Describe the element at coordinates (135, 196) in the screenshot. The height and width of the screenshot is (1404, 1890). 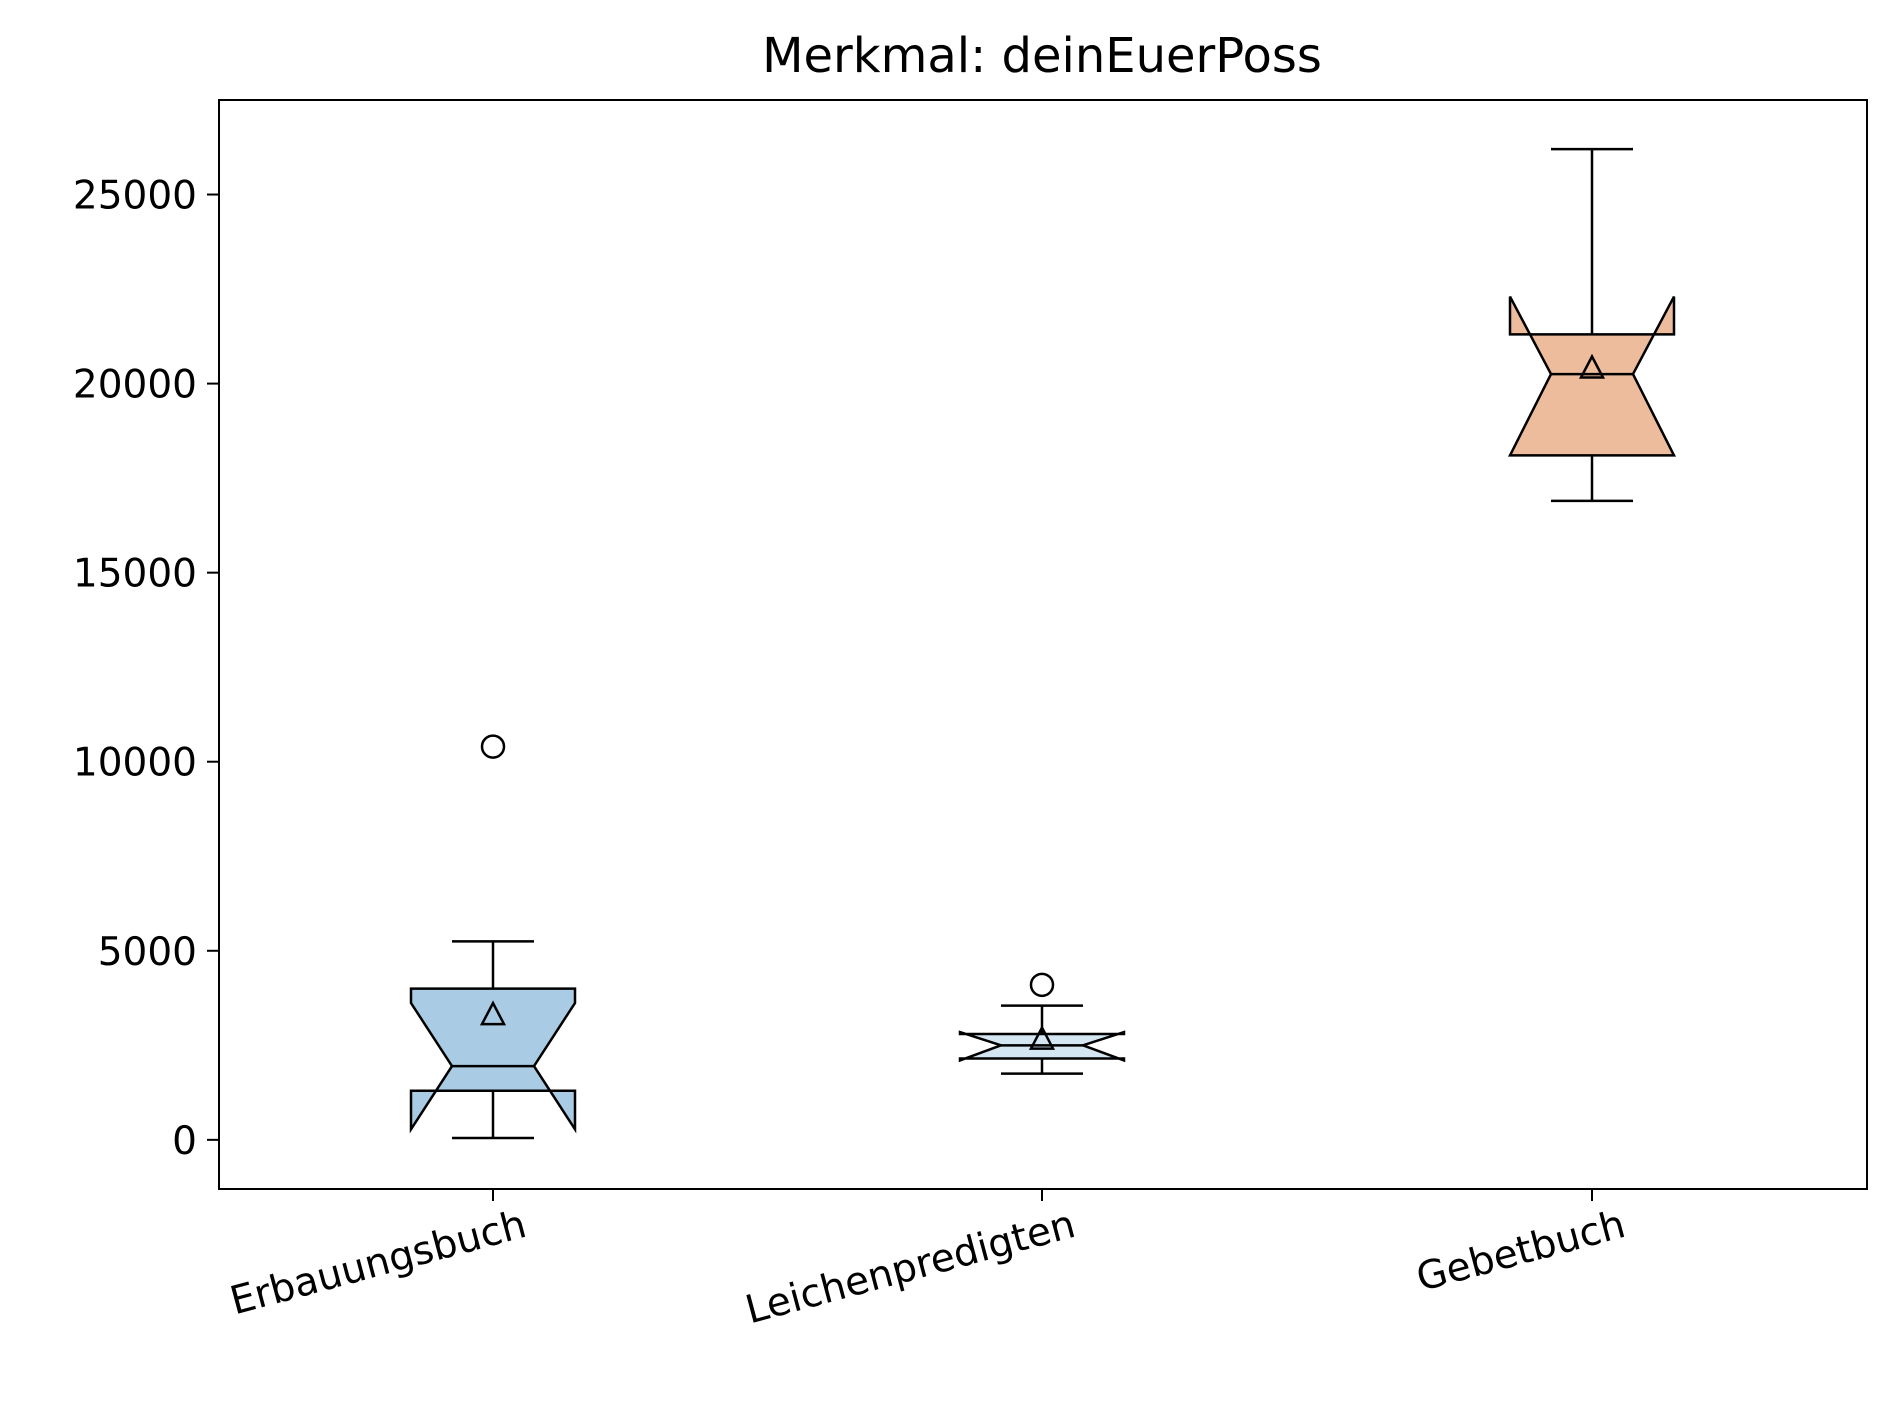
I see `y-tick-label: 25000` at that location.